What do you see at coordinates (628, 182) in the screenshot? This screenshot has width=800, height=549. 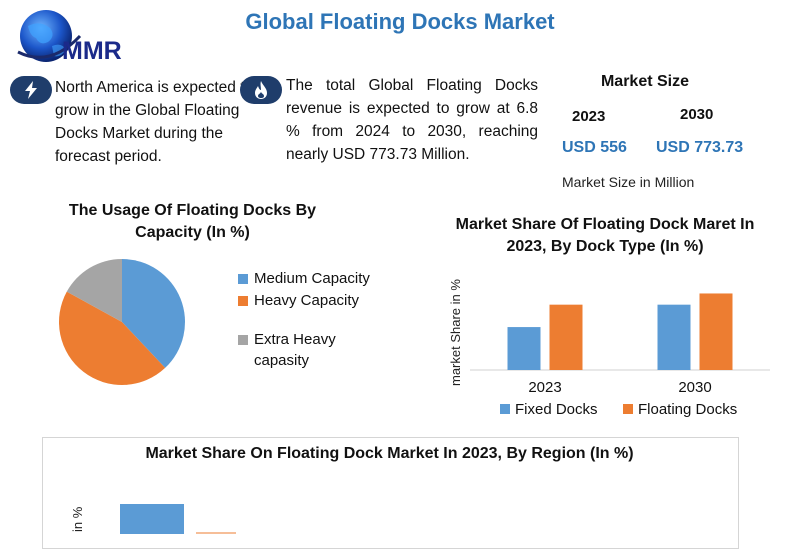 I see `market-size-note: Market Size in Million` at bounding box center [628, 182].